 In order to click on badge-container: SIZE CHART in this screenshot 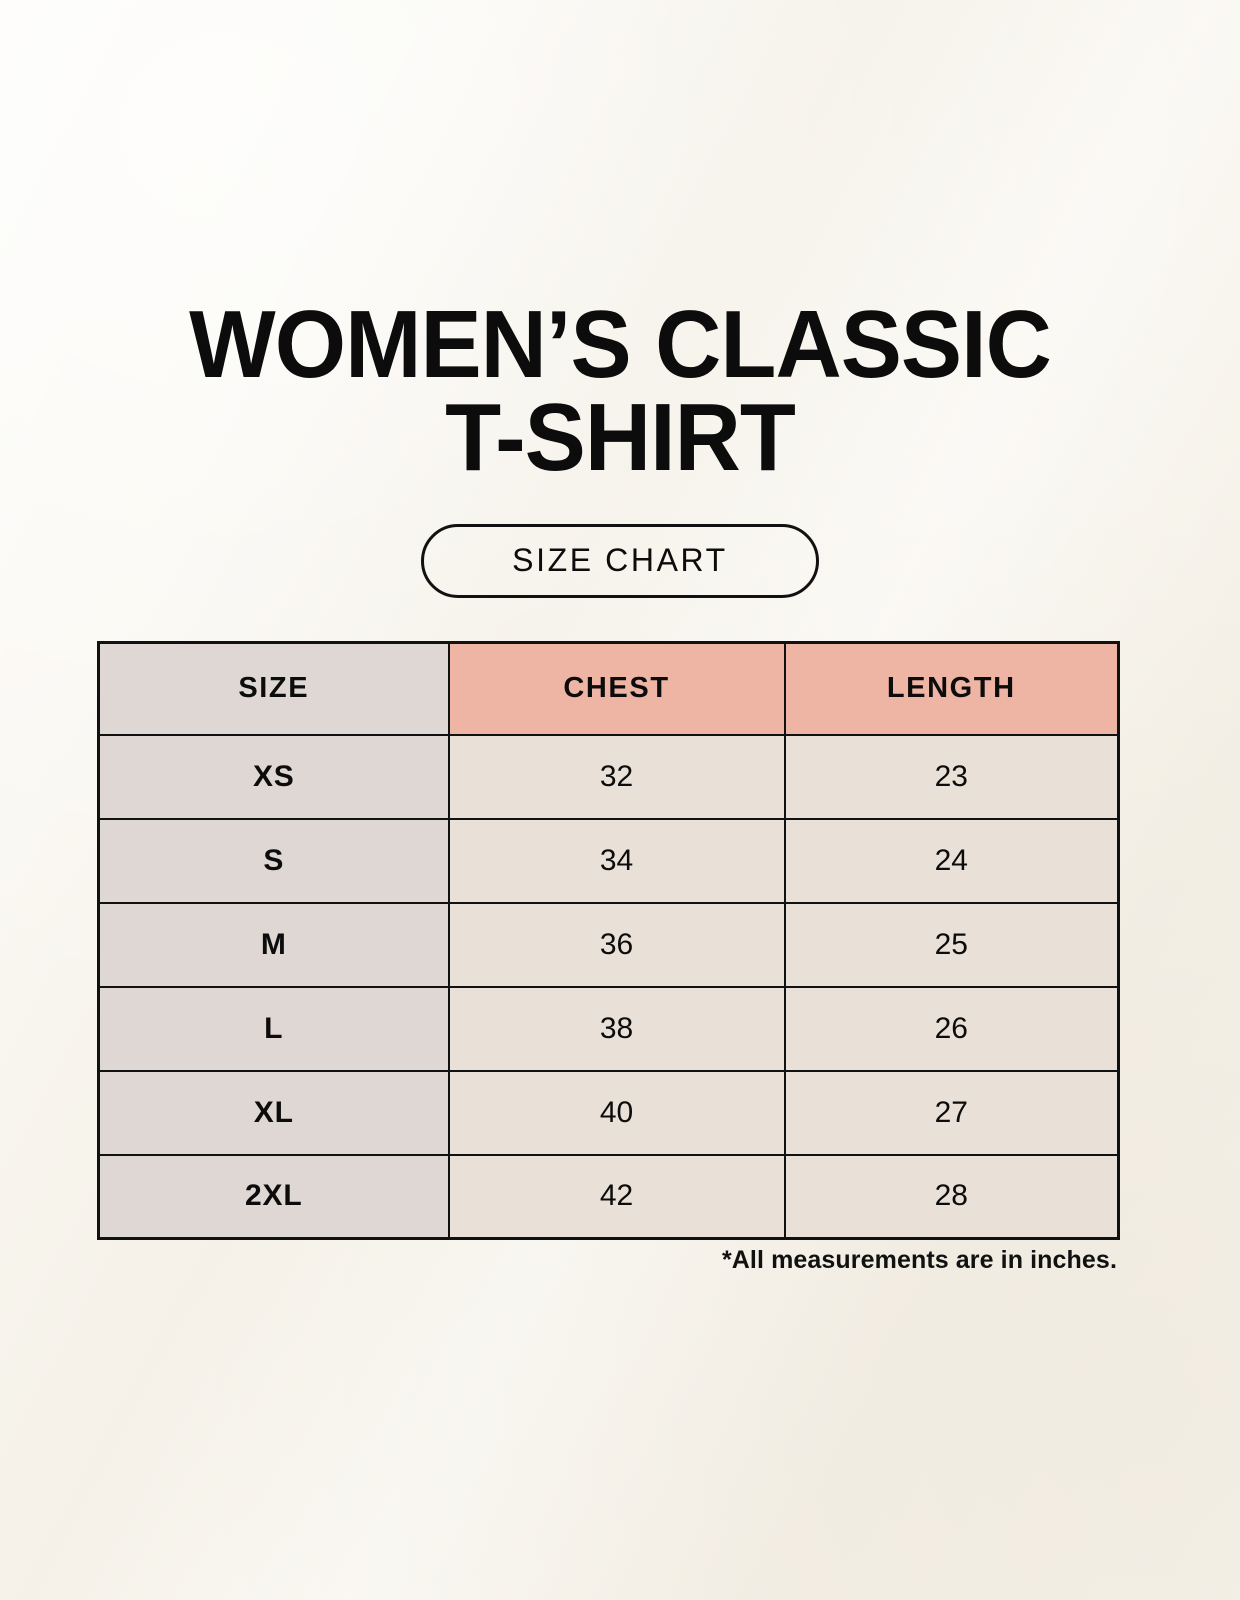, I will do `click(620, 561)`.